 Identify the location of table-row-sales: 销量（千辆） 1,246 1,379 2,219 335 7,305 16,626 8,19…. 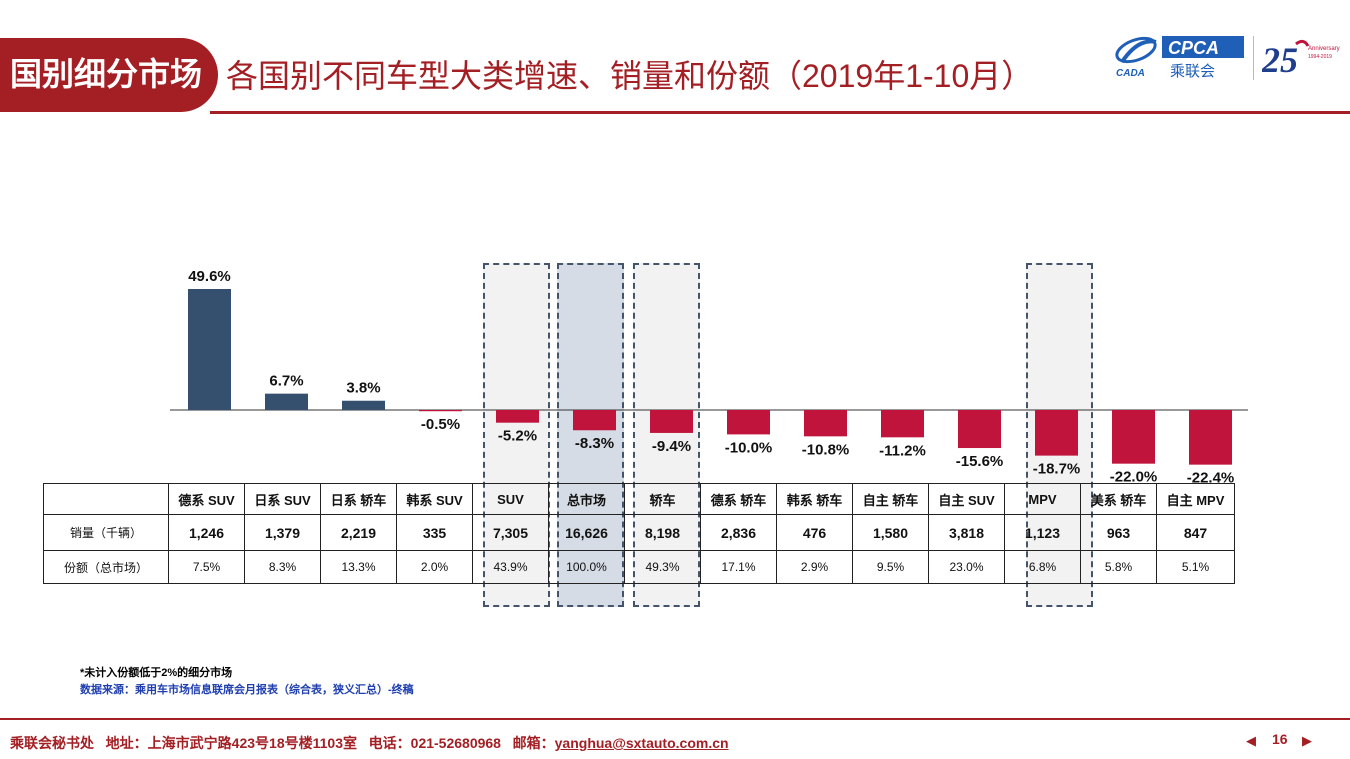
(639, 532).